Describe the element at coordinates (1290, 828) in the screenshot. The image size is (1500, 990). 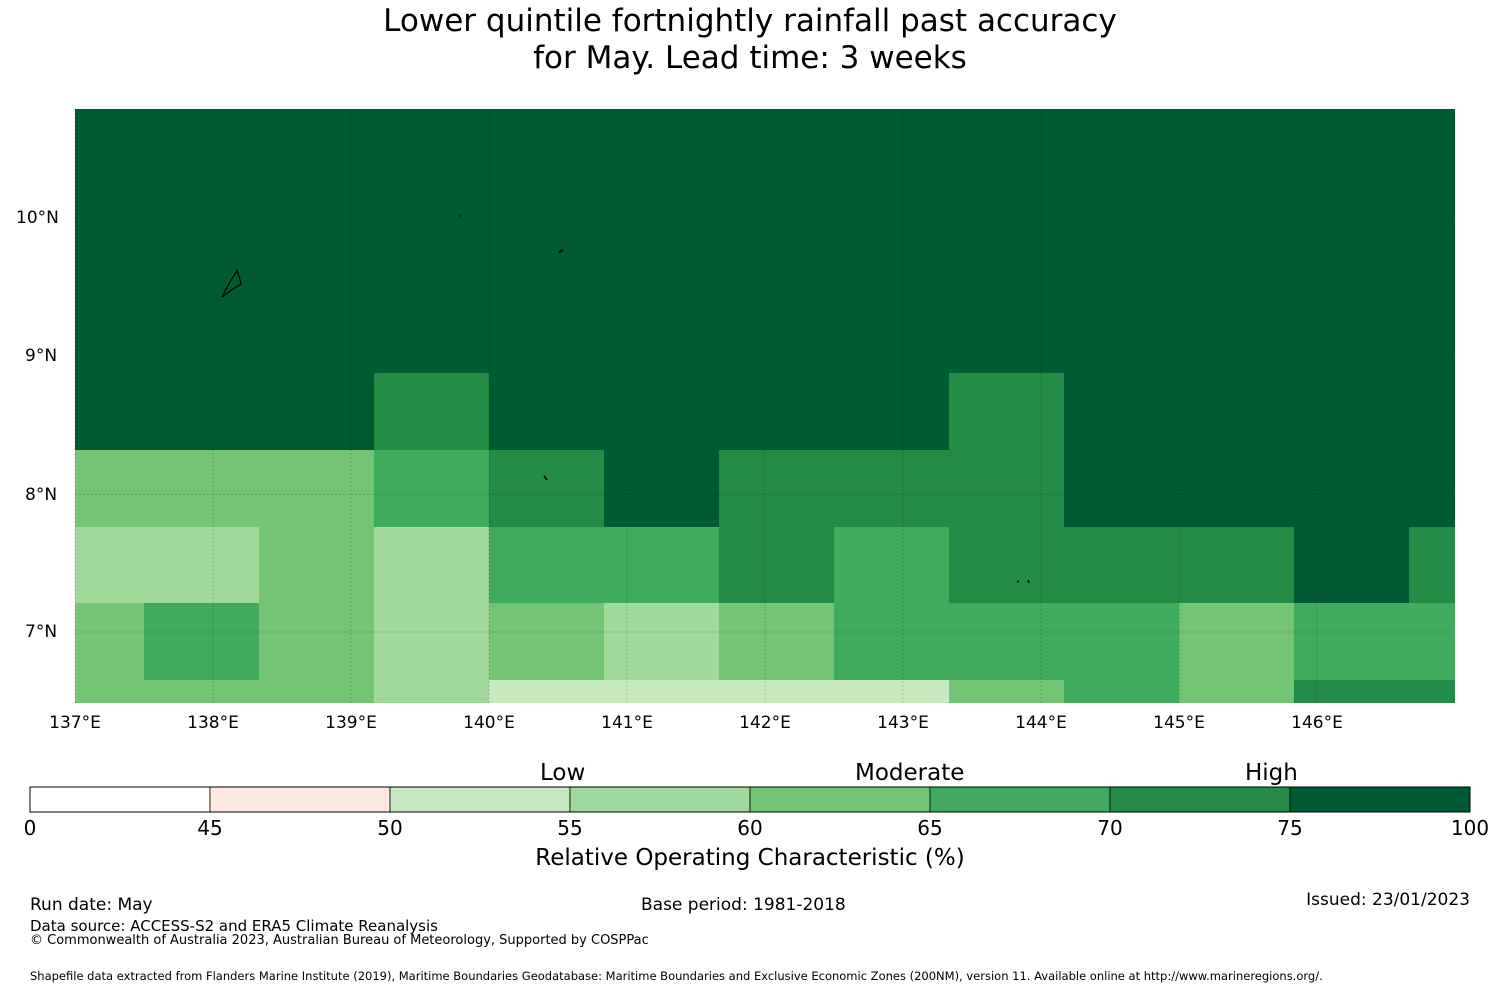
I see `colorbar-tick-label: 75` at that location.